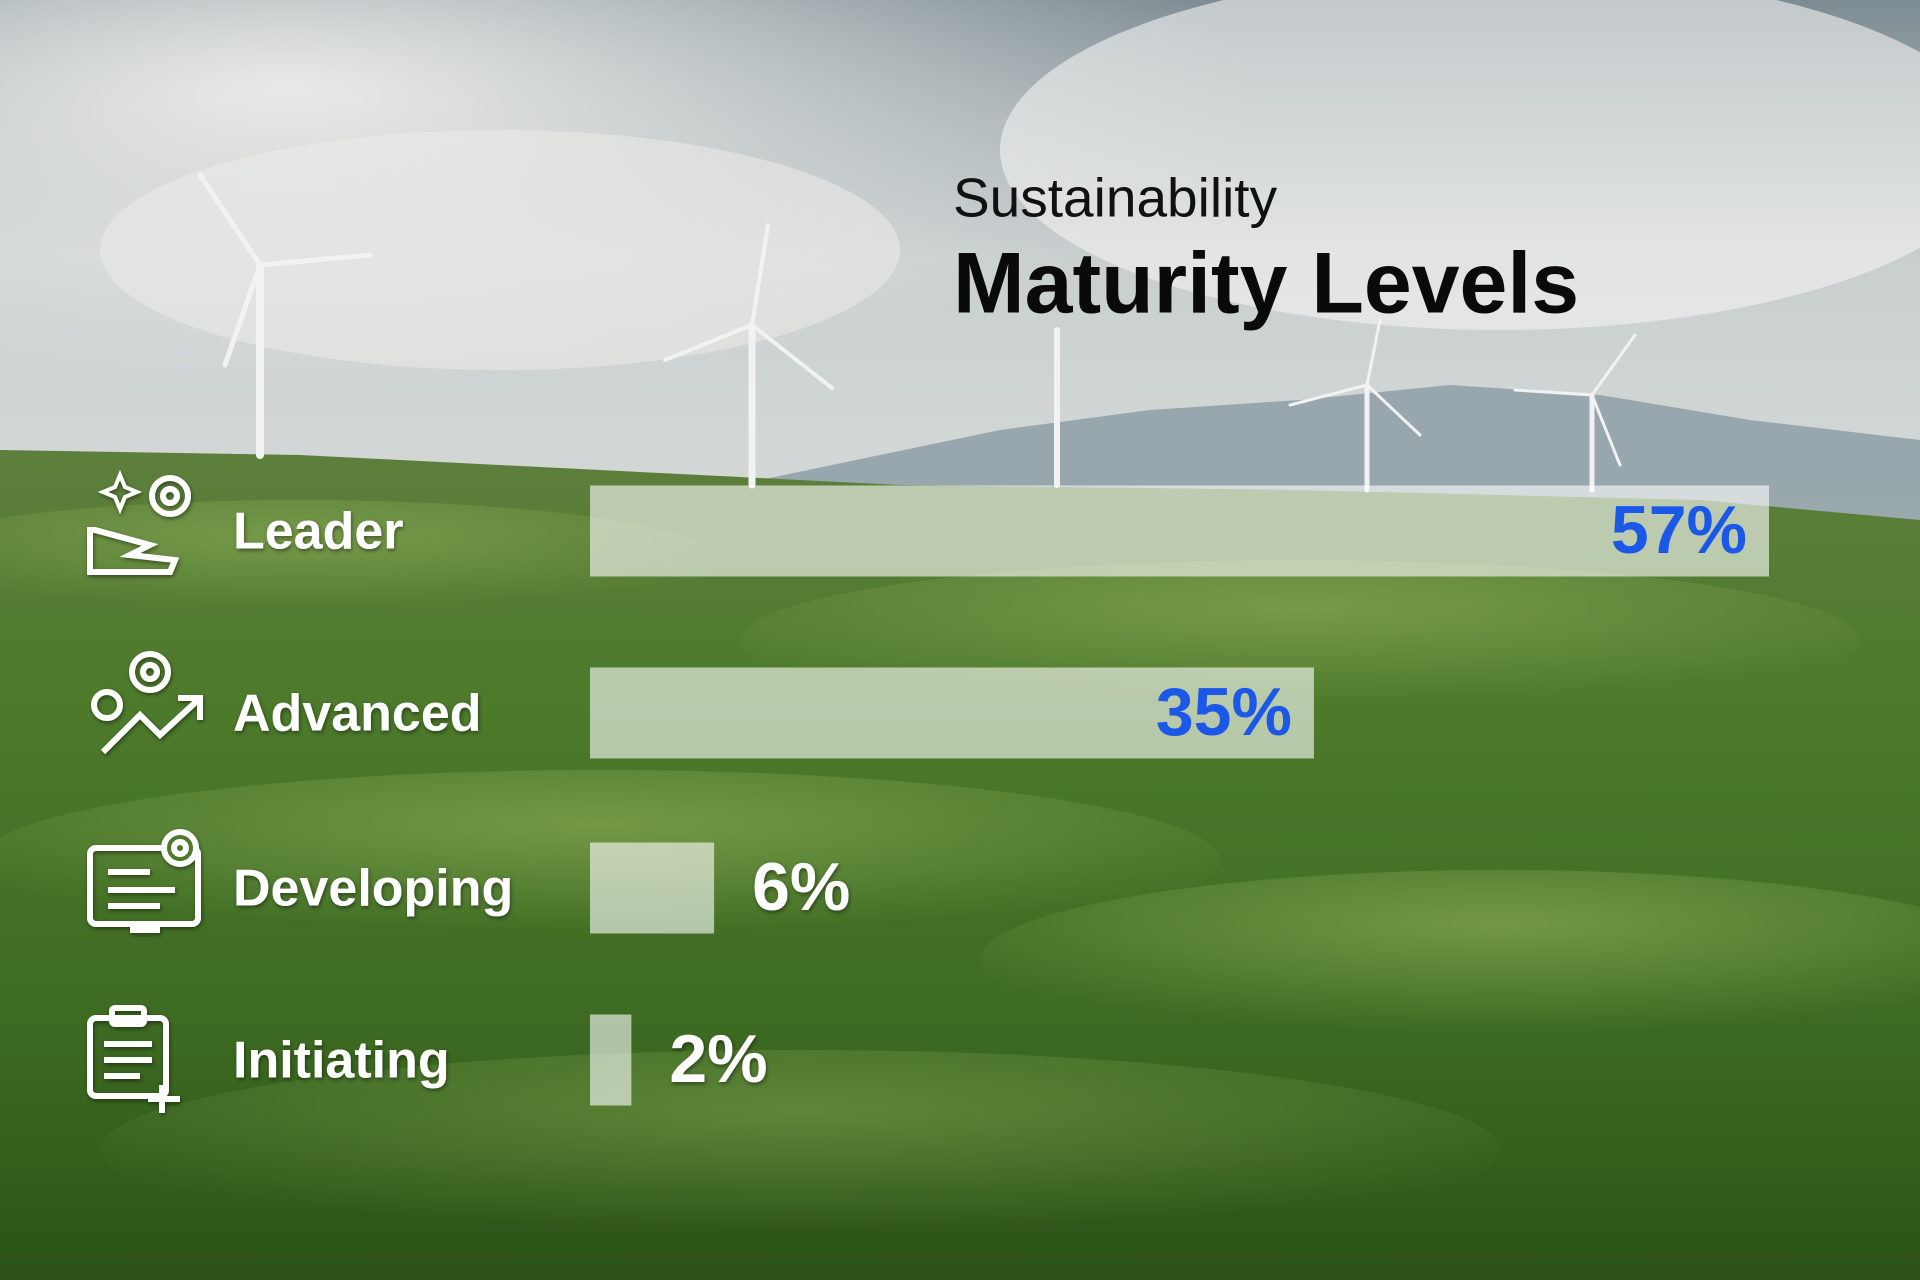  I want to click on icons, so click(145, 791).